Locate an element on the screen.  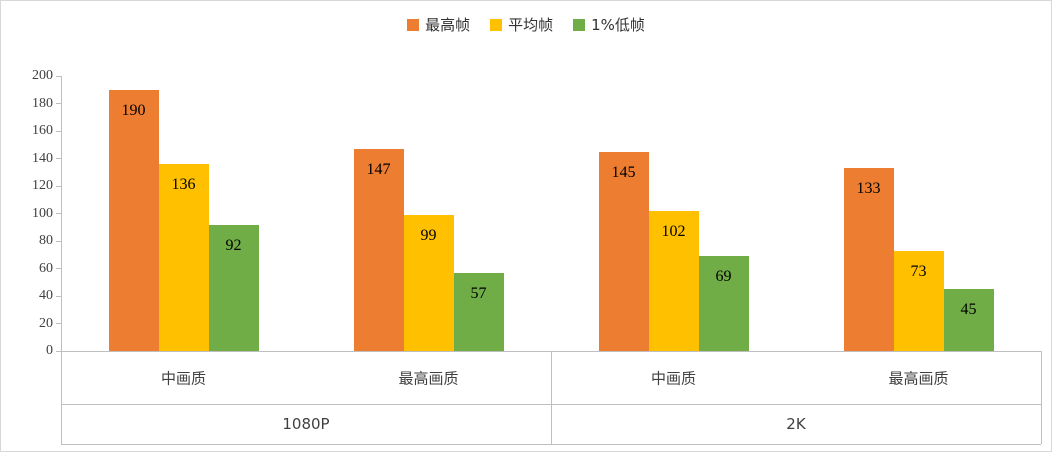
y-tick-label: 160 is located at coordinates (42, 130).